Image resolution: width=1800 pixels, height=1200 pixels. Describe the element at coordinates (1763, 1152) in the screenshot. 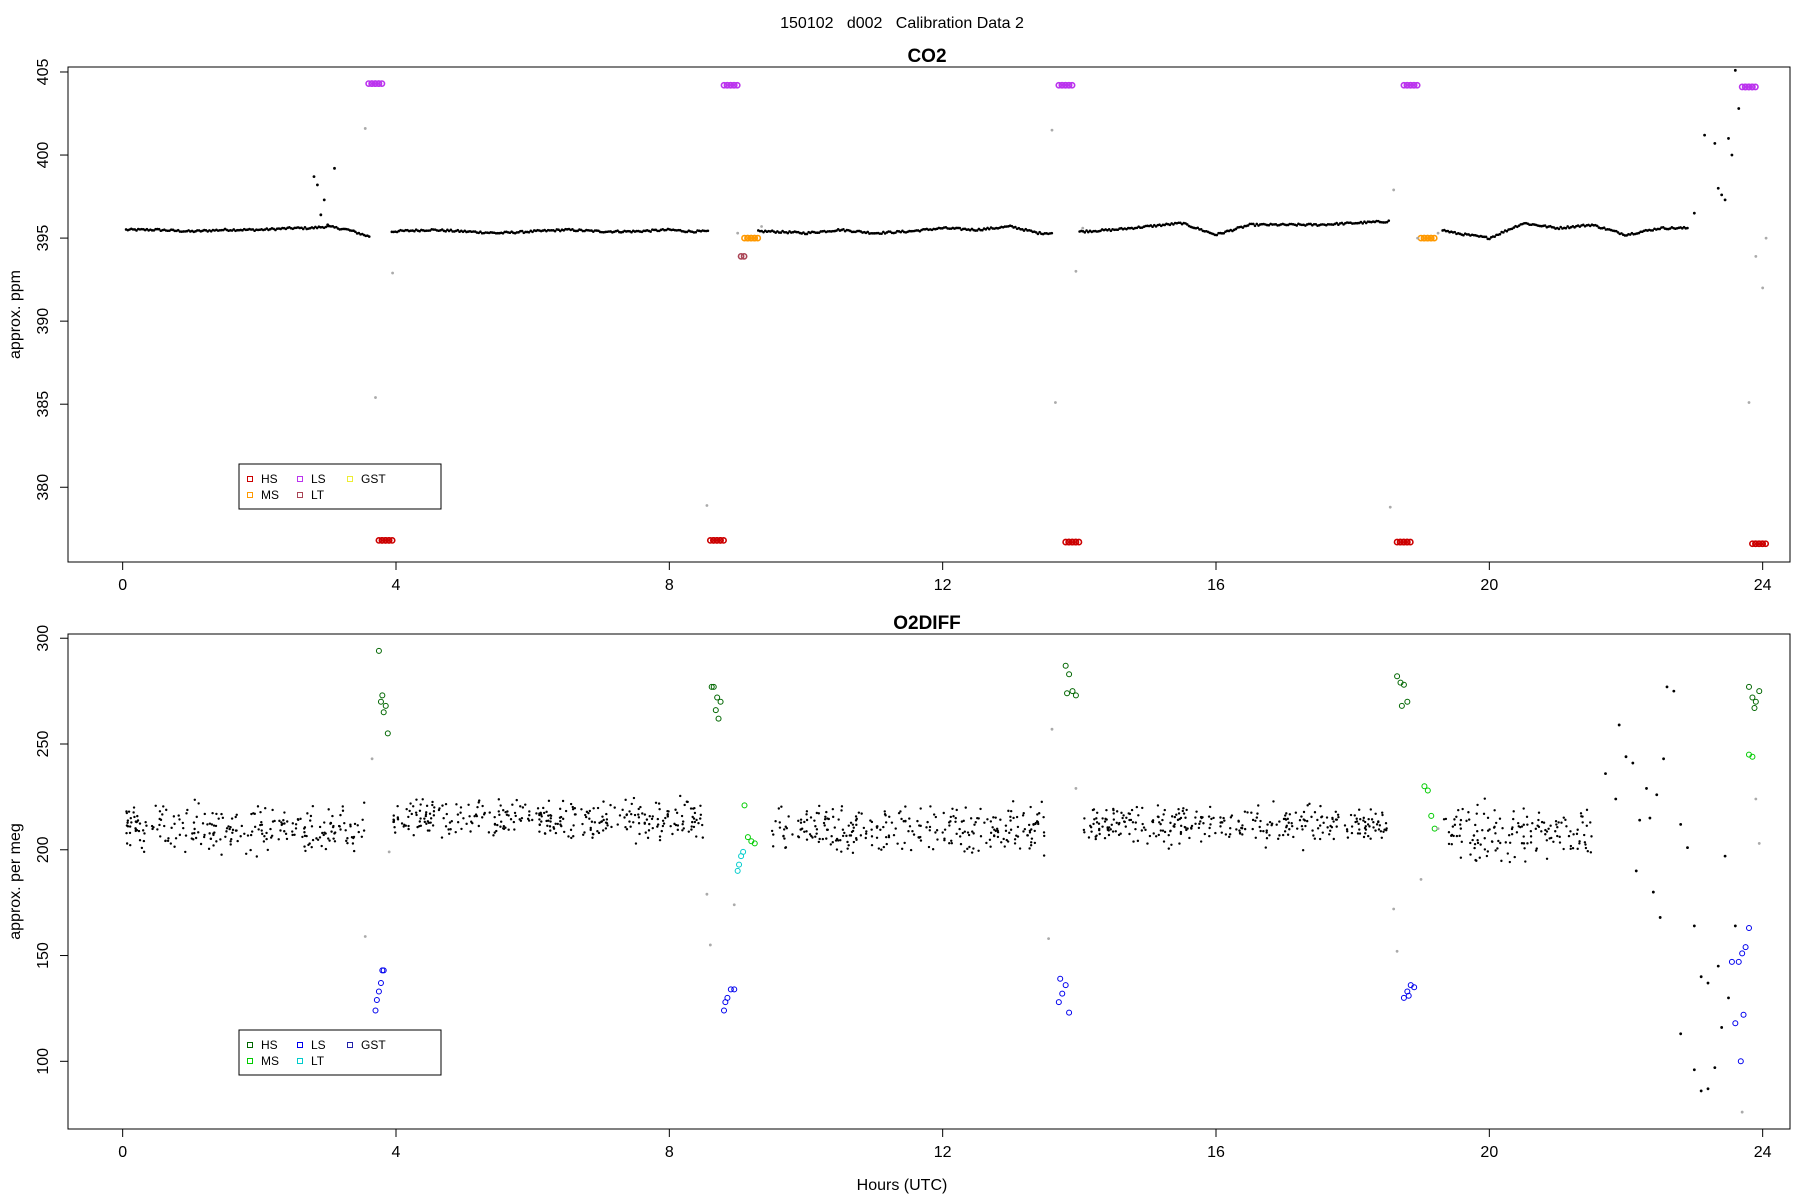

I see `x-tick-label: 24` at that location.